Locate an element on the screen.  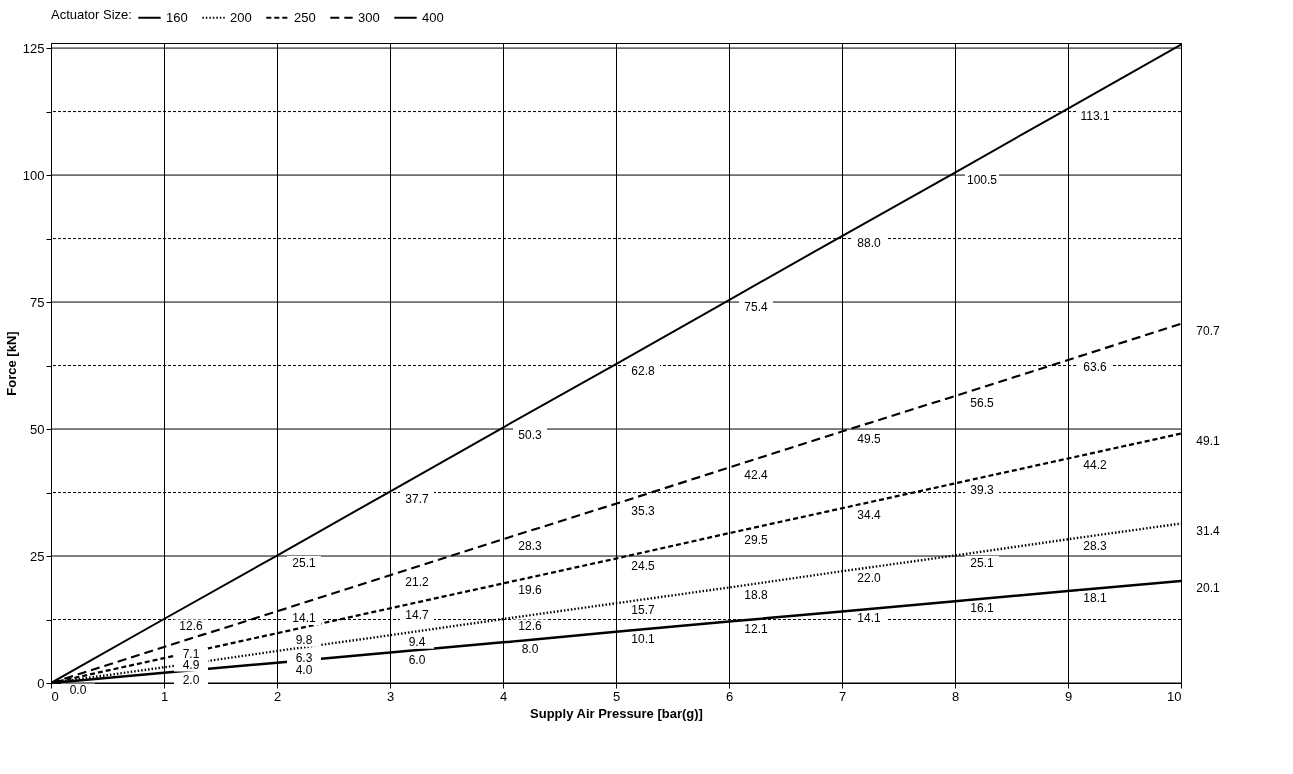
data-label: 50.3 is located at coordinates (530, 434).